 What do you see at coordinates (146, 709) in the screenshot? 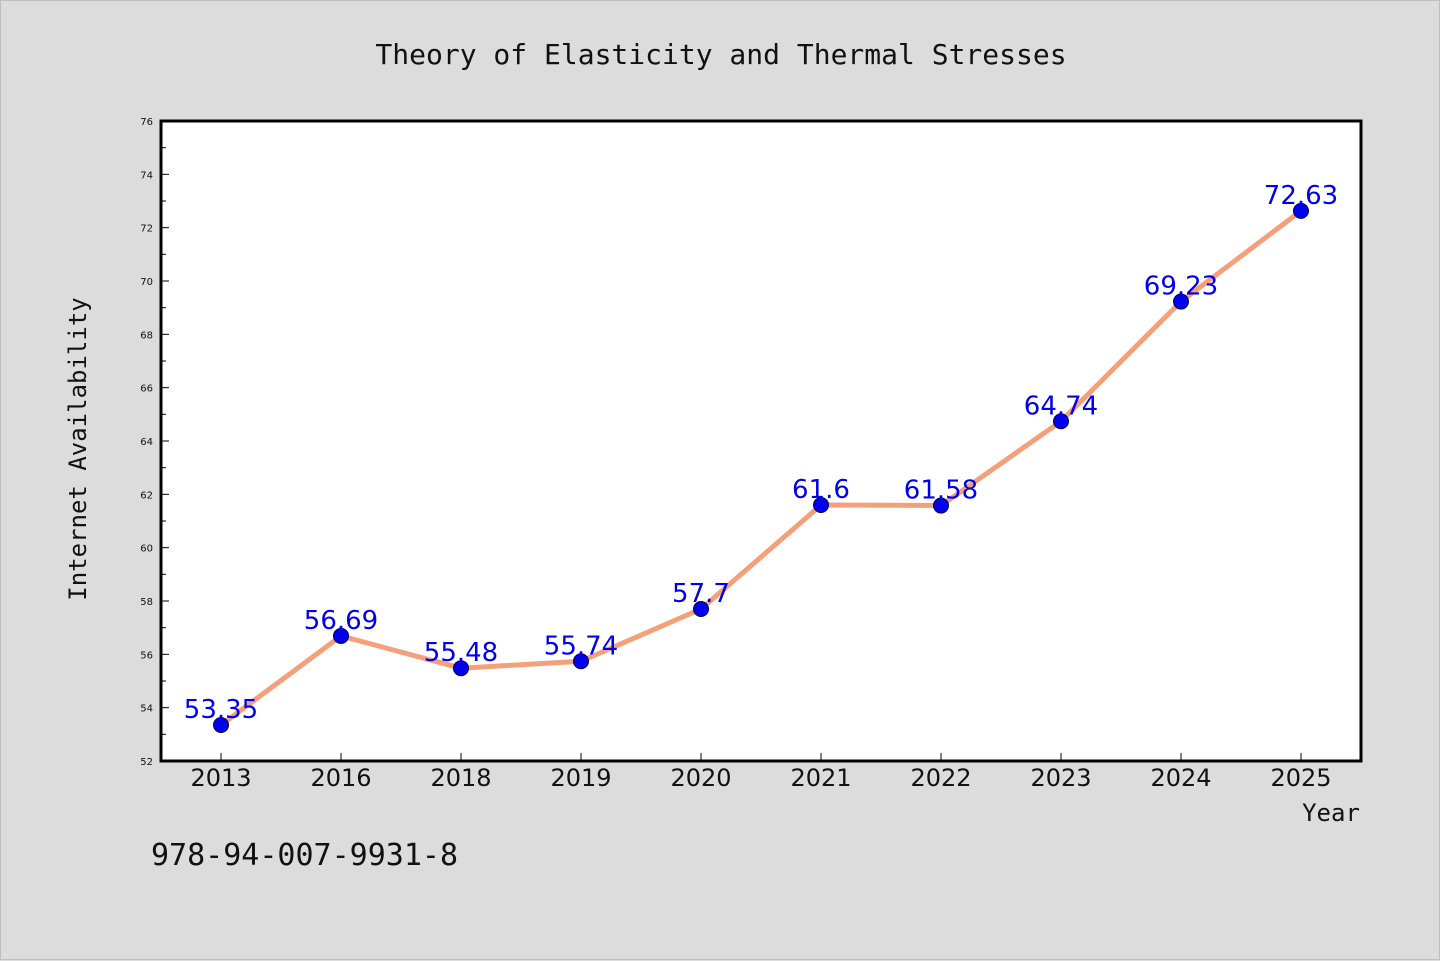
I see `y-tick-label: 54` at bounding box center [146, 709].